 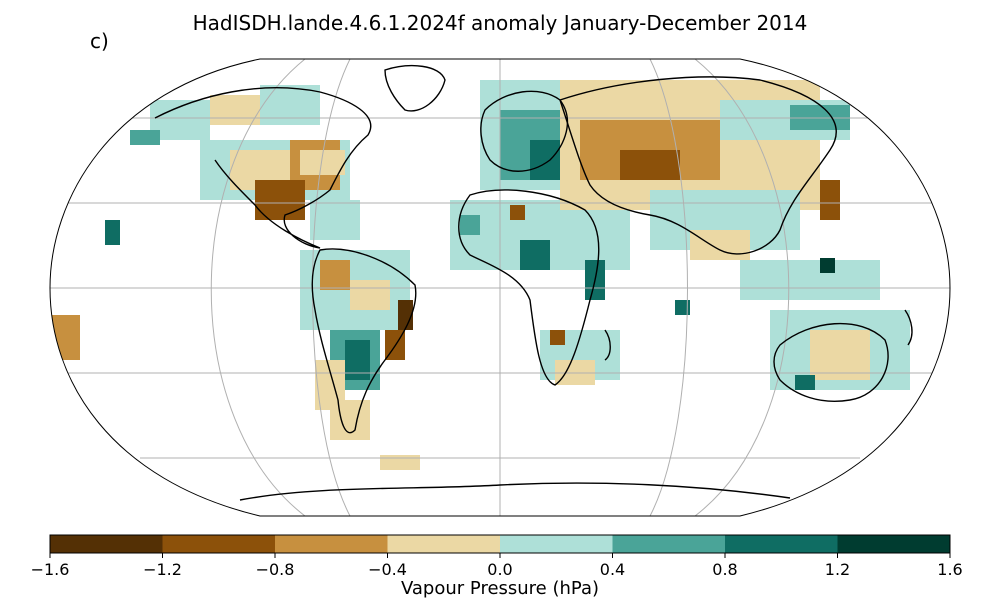 What do you see at coordinates (612, 569) in the screenshot?
I see `colorbar-tick-label: 0.4` at bounding box center [612, 569].